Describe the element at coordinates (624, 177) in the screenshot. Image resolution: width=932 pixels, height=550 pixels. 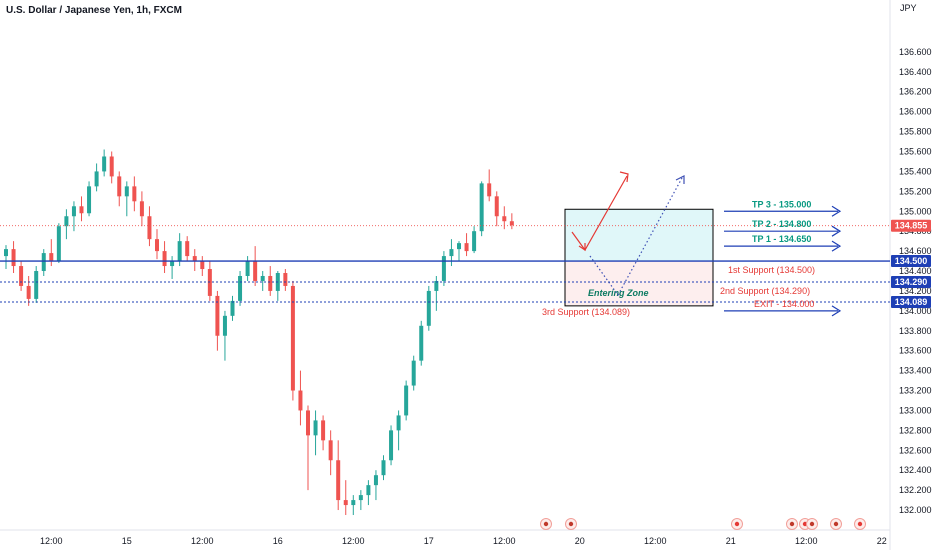
I see `projection-arrowhead-red` at that location.